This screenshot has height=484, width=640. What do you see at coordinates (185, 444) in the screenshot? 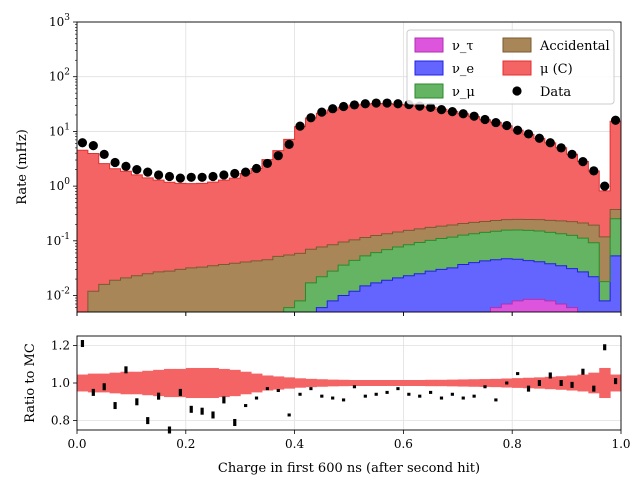
I see `x-tick-label: 0.2` at bounding box center [185, 444].